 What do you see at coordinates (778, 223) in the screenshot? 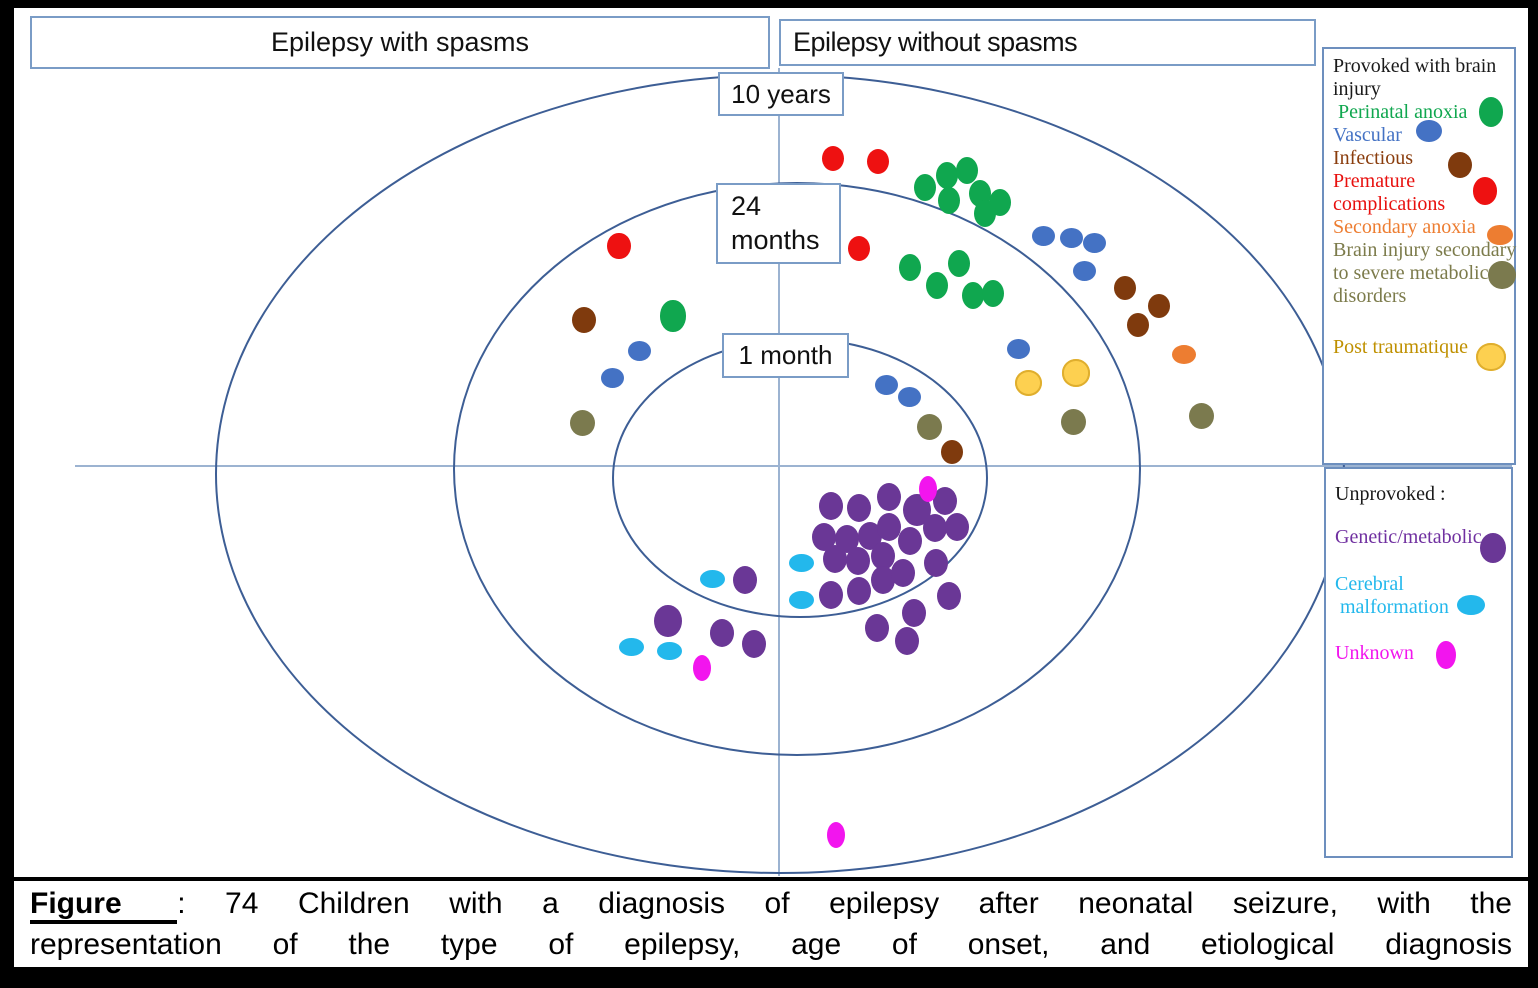
I see `ring-label-24-months: 24 months` at bounding box center [778, 223].